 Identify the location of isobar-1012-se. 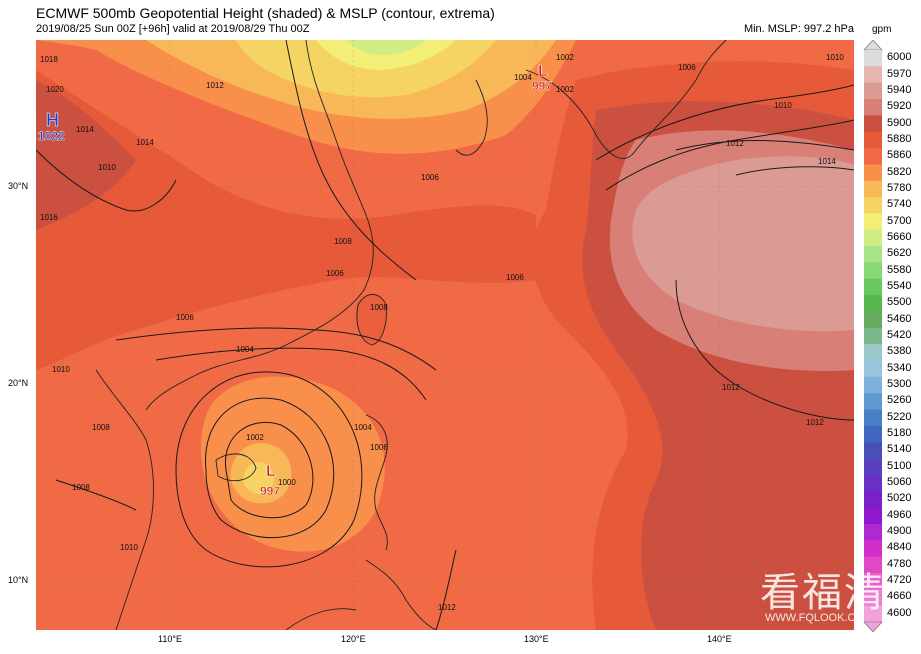
(764, 350).